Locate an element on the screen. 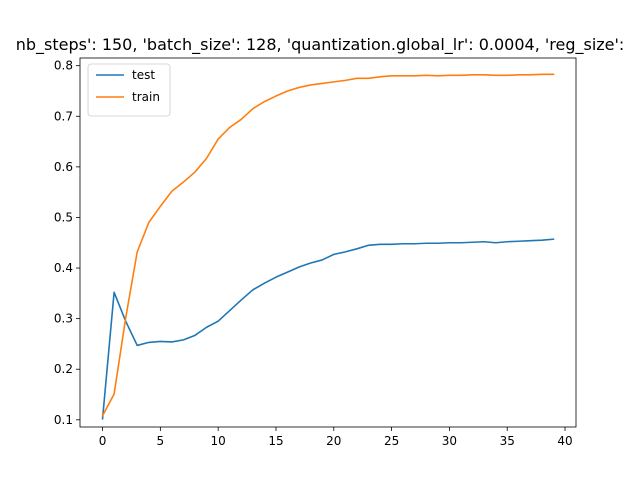  x-tick-label: 0 is located at coordinates (103, 441).